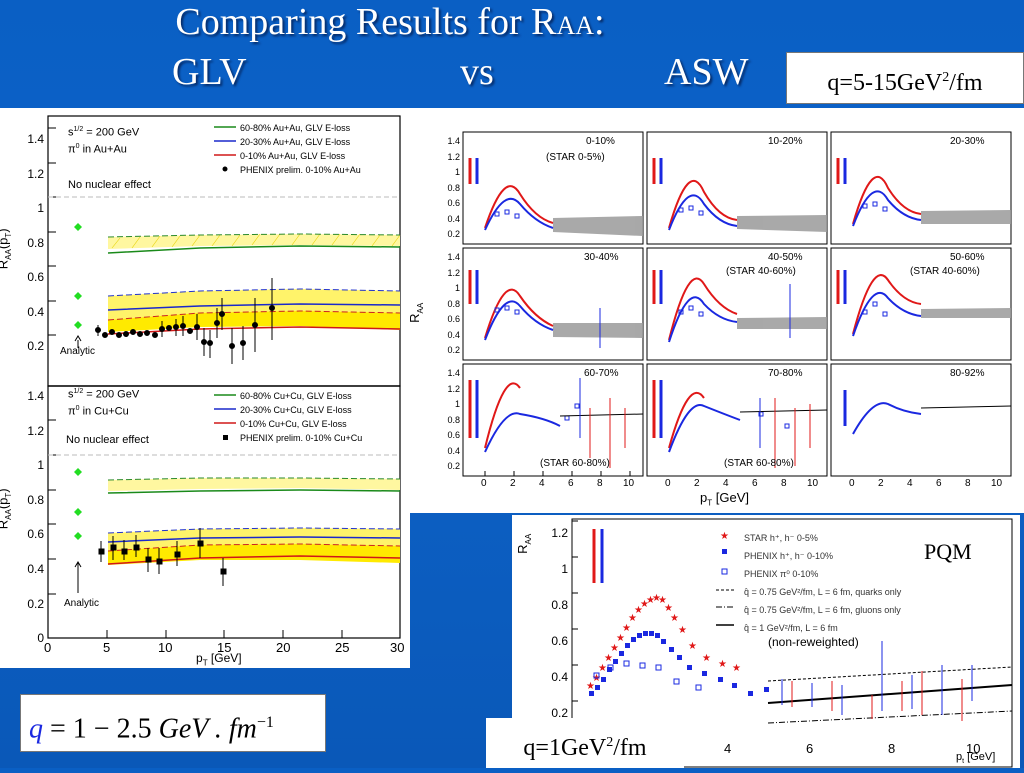  I want to click on grid-yticks-row2: 1.4 1.2 1 0.8 0.6 0.4 0.2, so click(453, 303).